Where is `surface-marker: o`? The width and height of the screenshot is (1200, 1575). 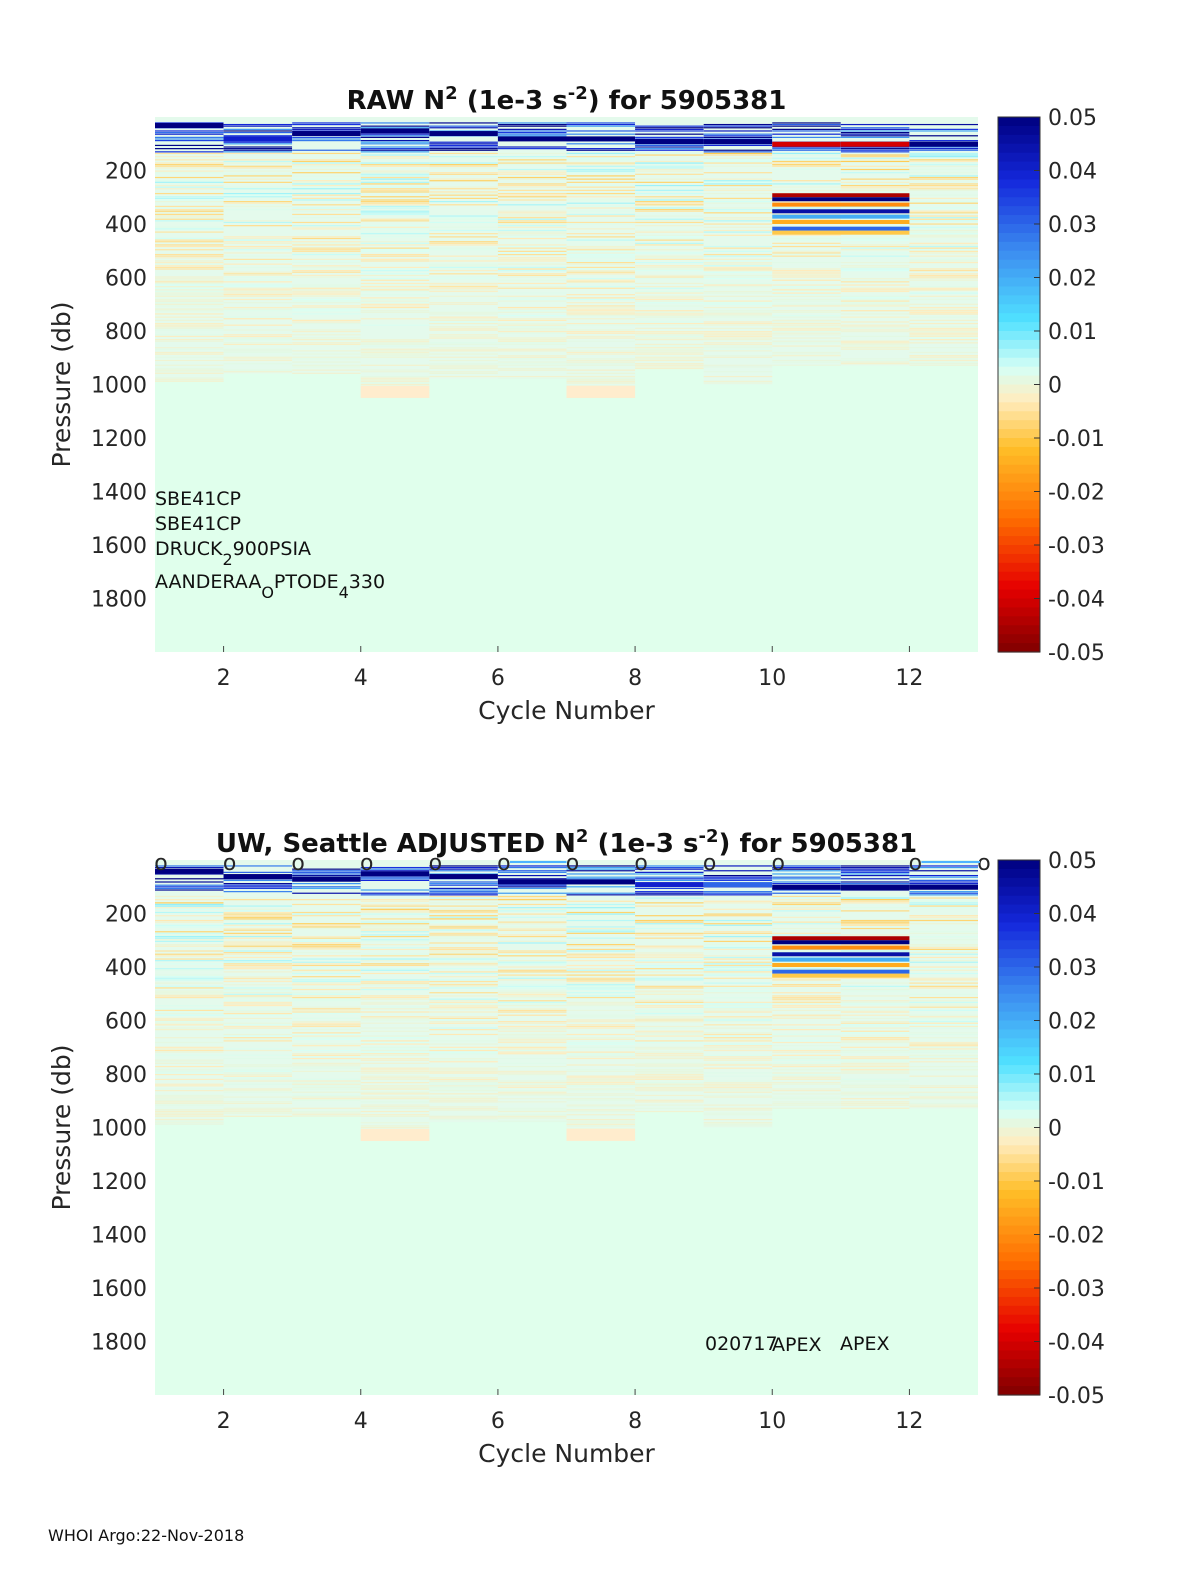 surface-marker: o is located at coordinates (160, 863).